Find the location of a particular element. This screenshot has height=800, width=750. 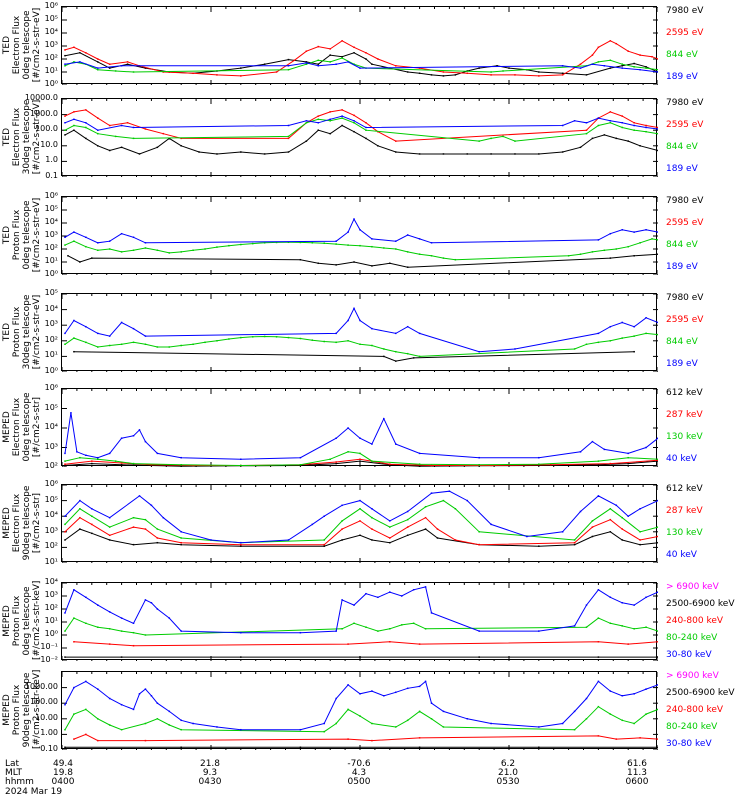

footer-mlt-value: 11.3 is located at coordinates (637, 773).